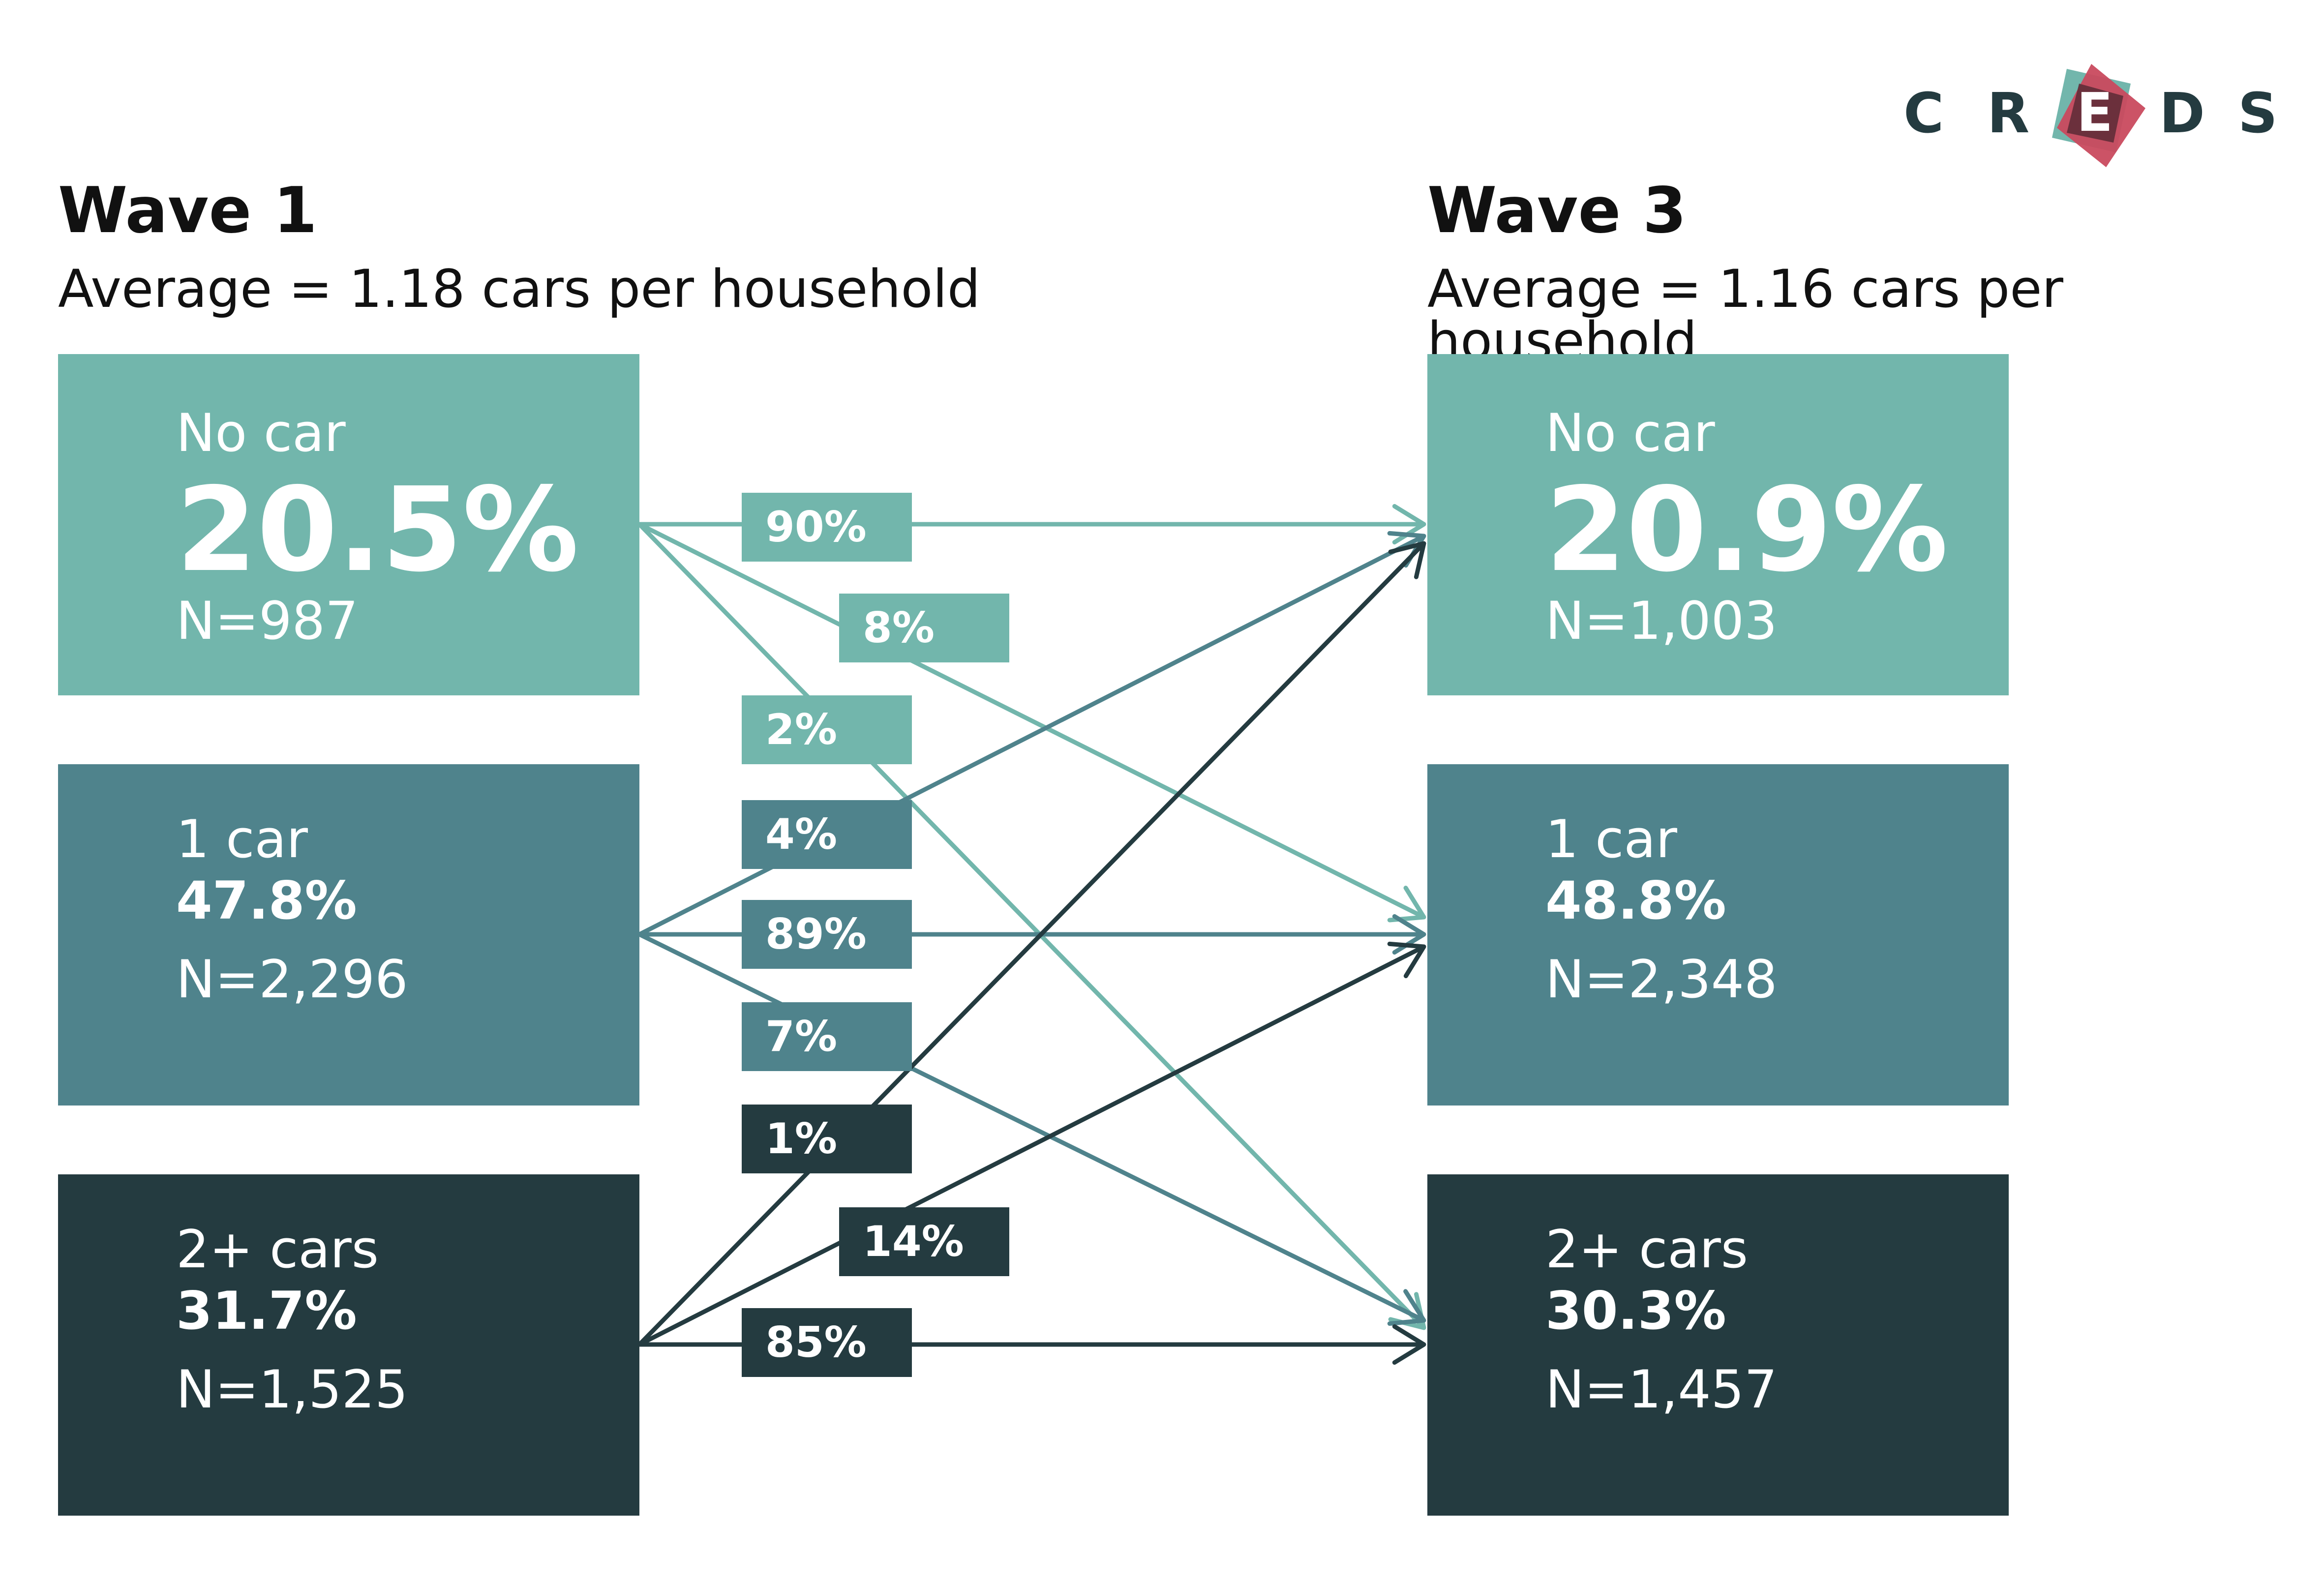  Describe the element at coordinates (1661, 621) in the screenshot. I see `box-count: N=1,003` at that location.